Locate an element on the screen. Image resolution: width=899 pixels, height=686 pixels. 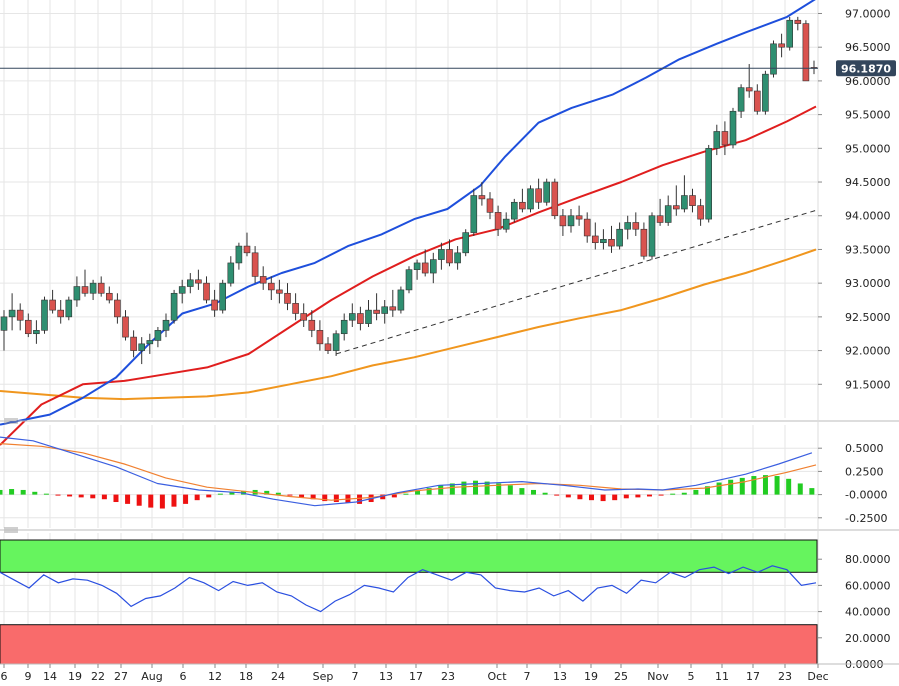
y-tick-label: 20.0000 is located at coordinates (868, 638).